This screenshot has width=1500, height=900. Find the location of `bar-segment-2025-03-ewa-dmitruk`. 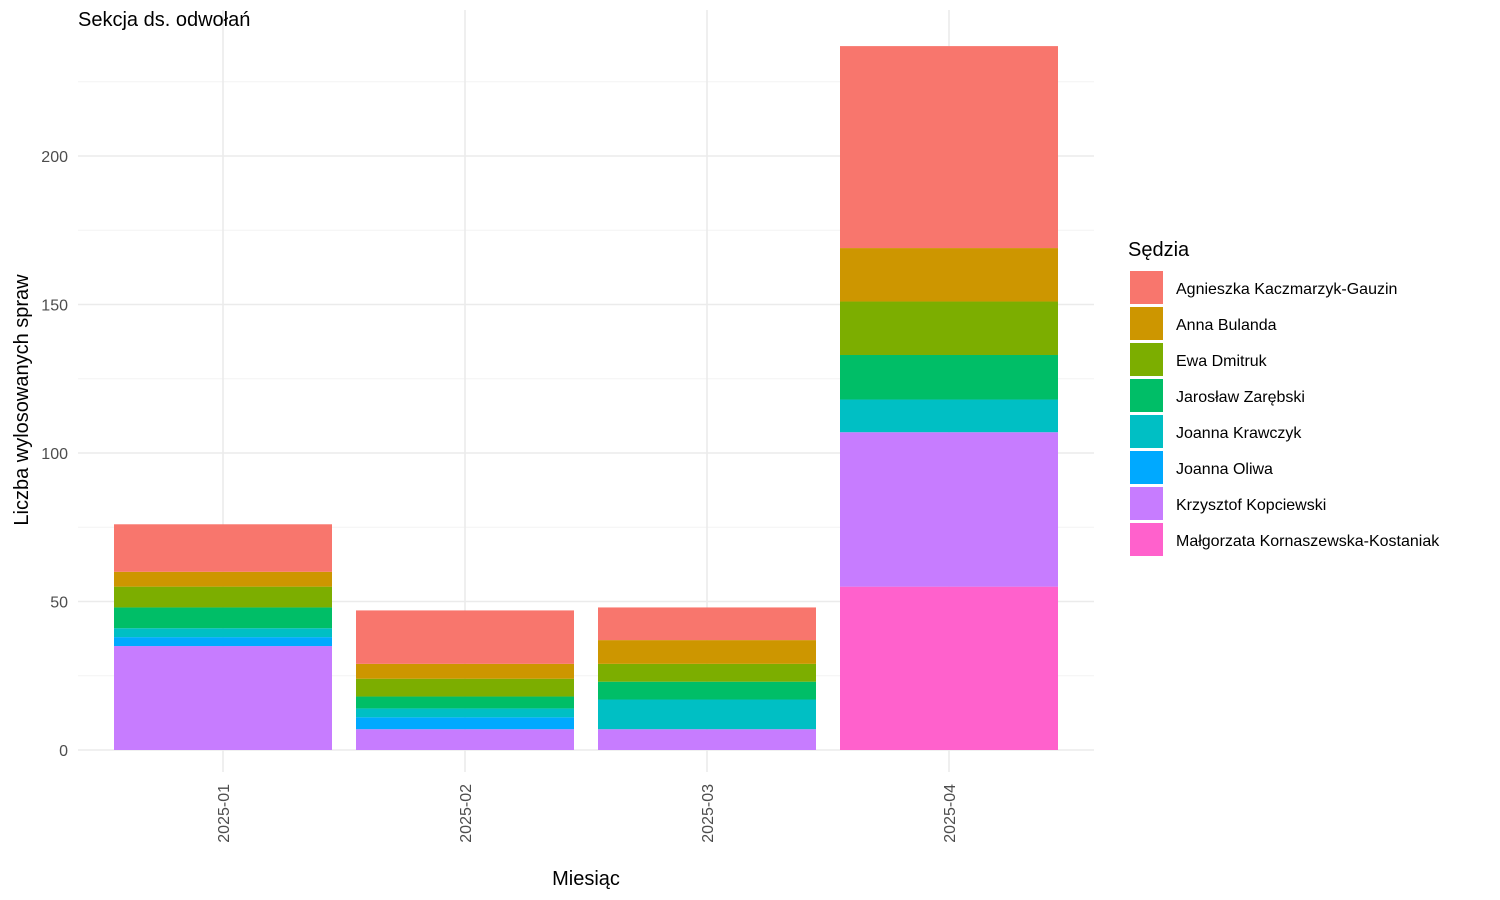

bar-segment-2025-03-ewa-dmitruk is located at coordinates (707, 672).